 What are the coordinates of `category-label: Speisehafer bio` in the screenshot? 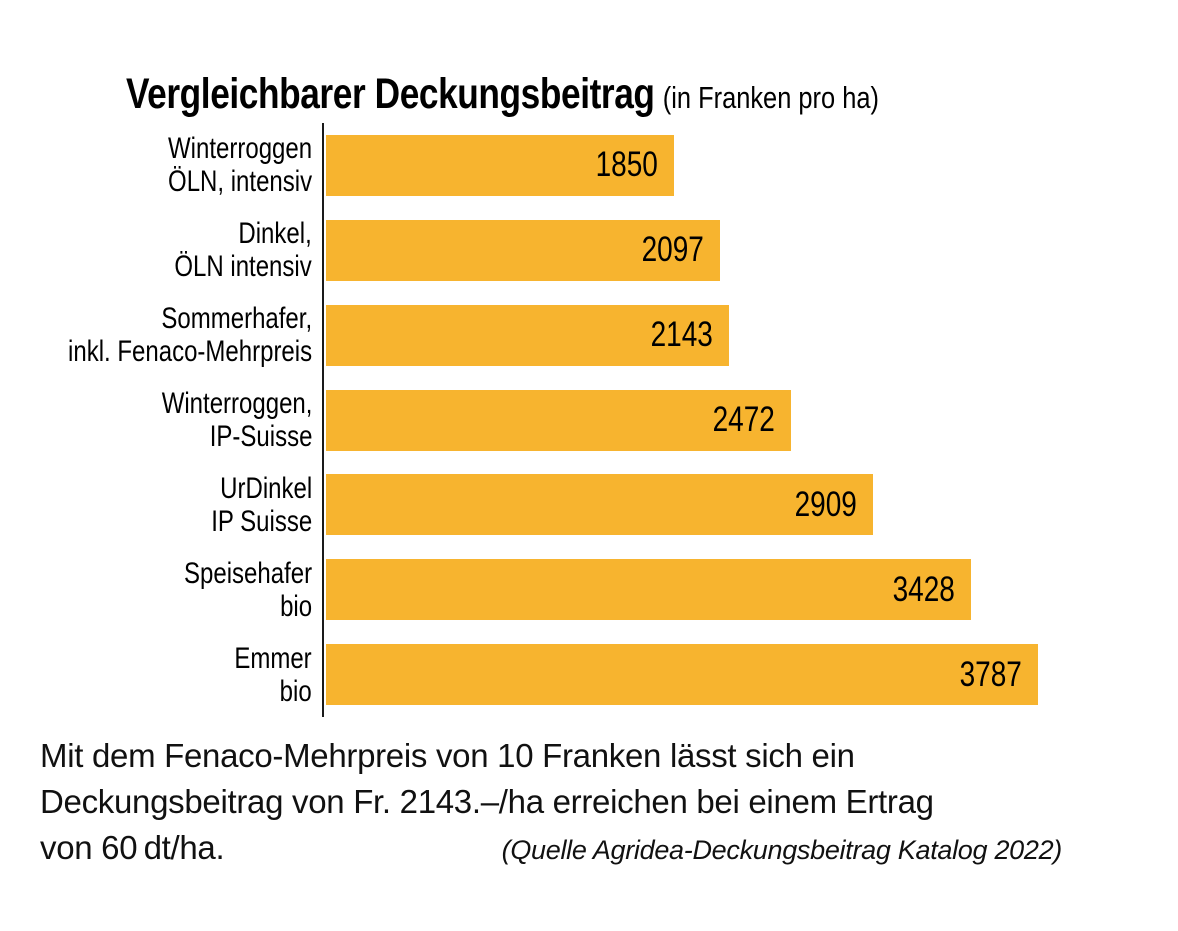 It's located at (156, 590).